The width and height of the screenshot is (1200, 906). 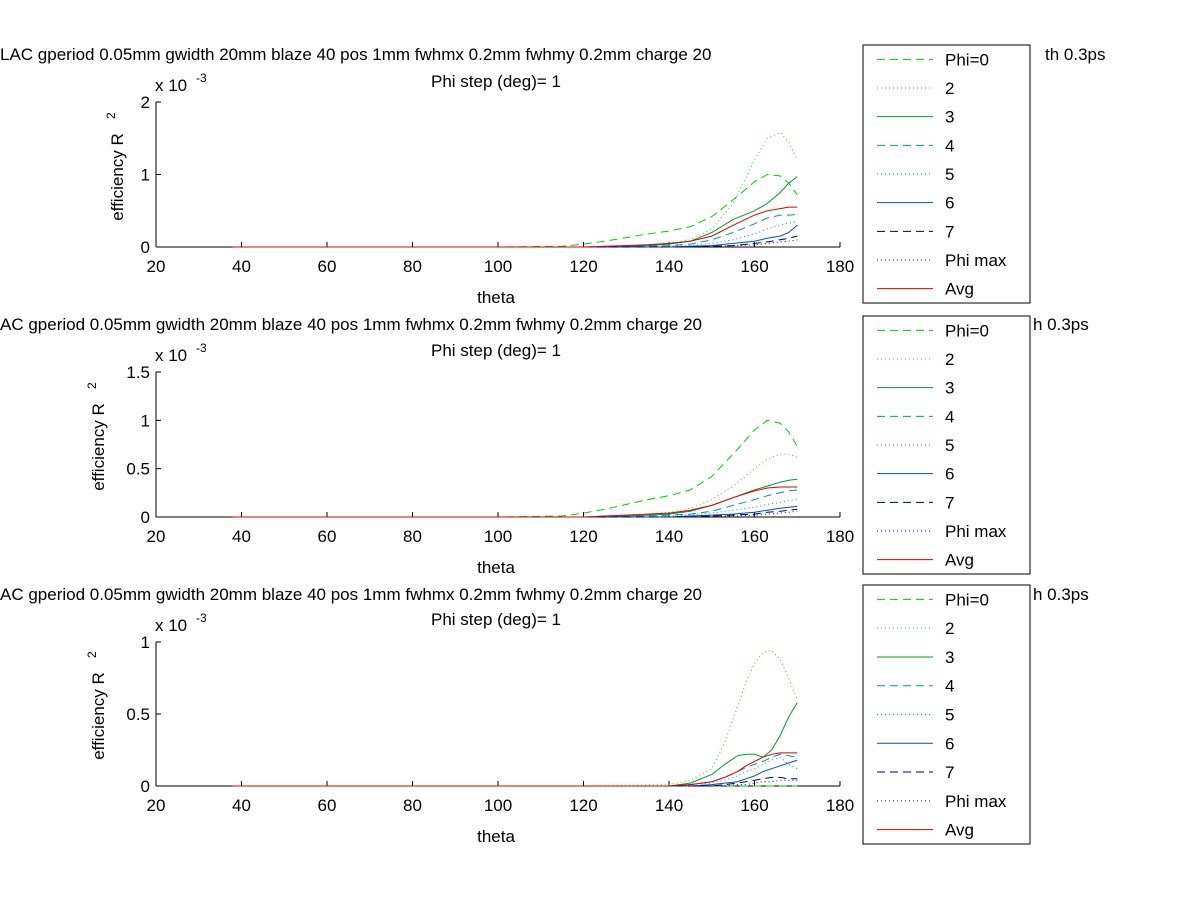 I want to click on y-tick-label: 1.5, so click(x=138, y=372).